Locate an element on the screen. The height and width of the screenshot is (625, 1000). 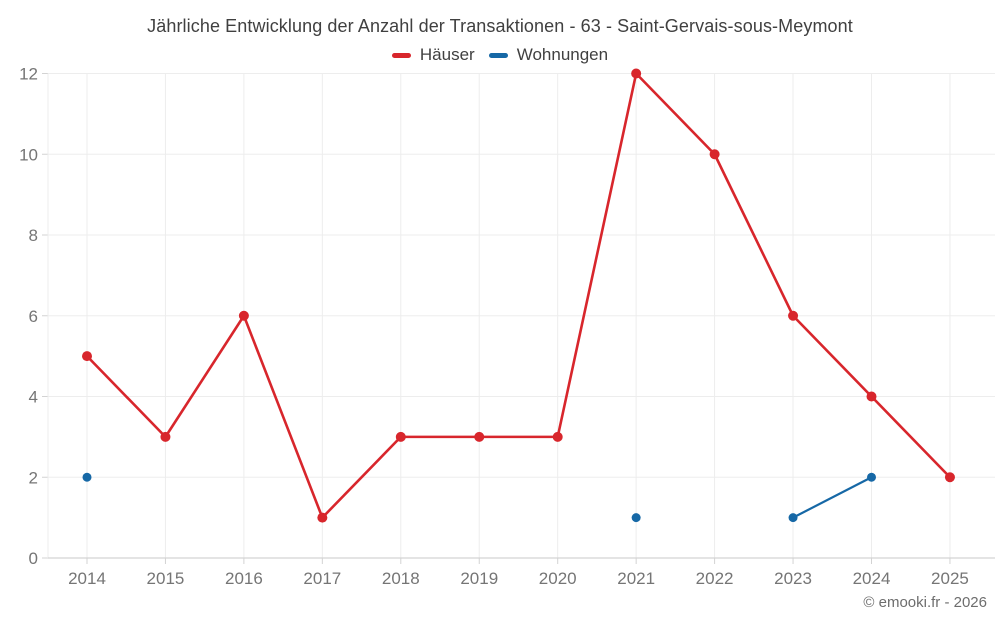
x-tick-label: 2019 is located at coordinates (479, 578).